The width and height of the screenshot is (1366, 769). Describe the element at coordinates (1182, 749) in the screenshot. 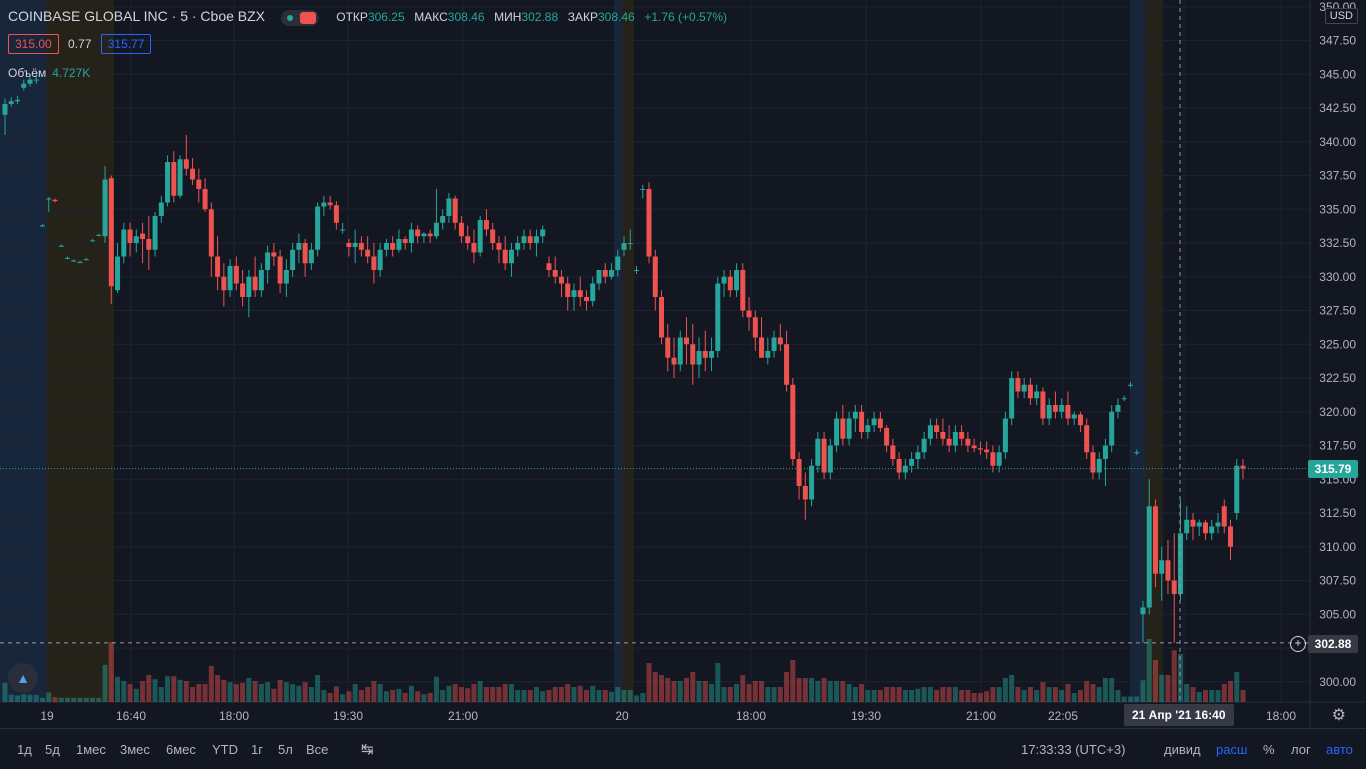

I see `dividends-toggle: дивид` at that location.